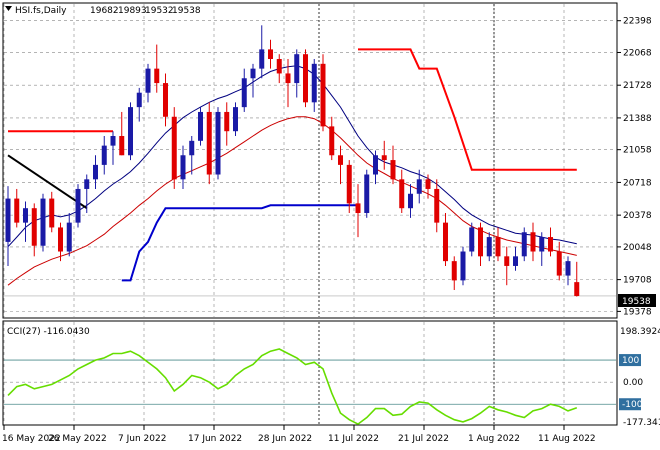 Image resolution: width=660 pixels, height=450 pixels. What do you see at coordinates (630, 360) in the screenshot?
I see `cci-level-badge` at bounding box center [630, 360].